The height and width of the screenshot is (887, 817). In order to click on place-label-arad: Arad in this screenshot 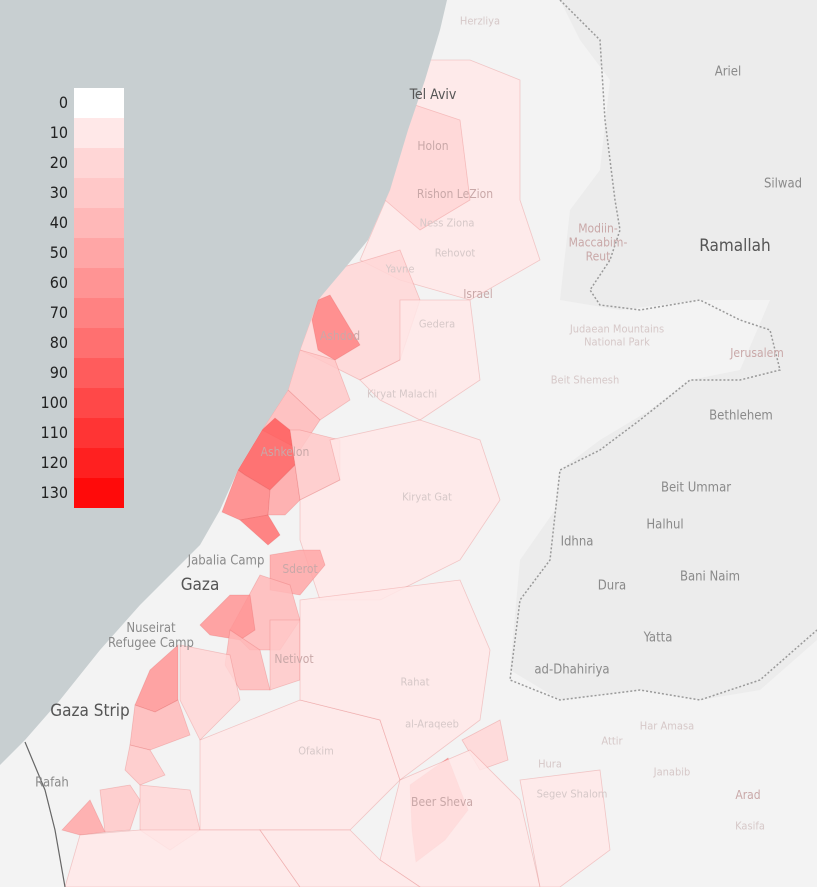, I will do `click(748, 795)`.